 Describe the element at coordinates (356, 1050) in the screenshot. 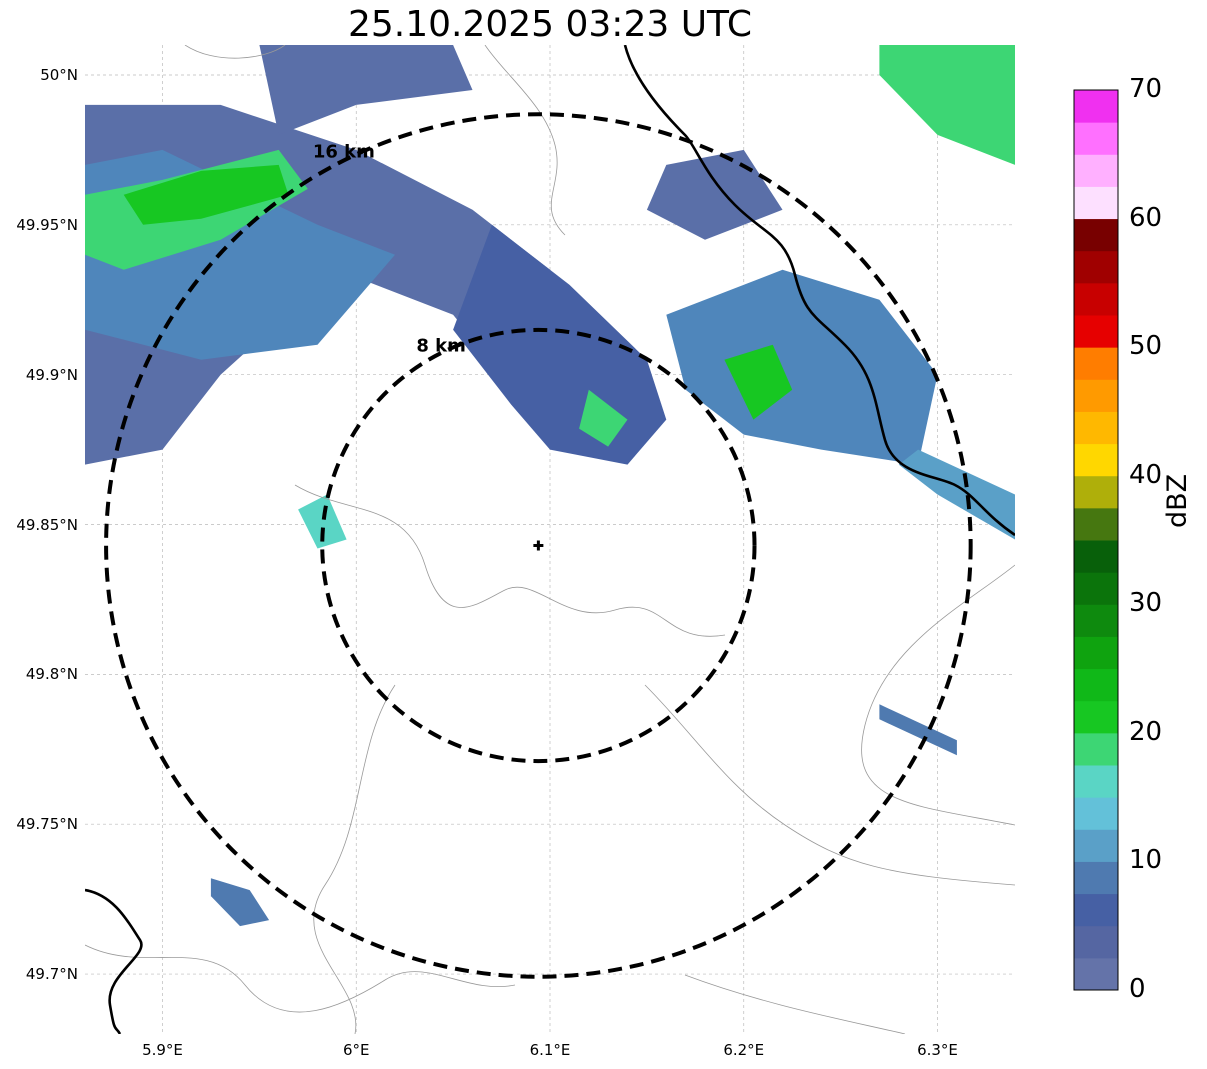

I see `lon-tick-label: 6°E` at that location.